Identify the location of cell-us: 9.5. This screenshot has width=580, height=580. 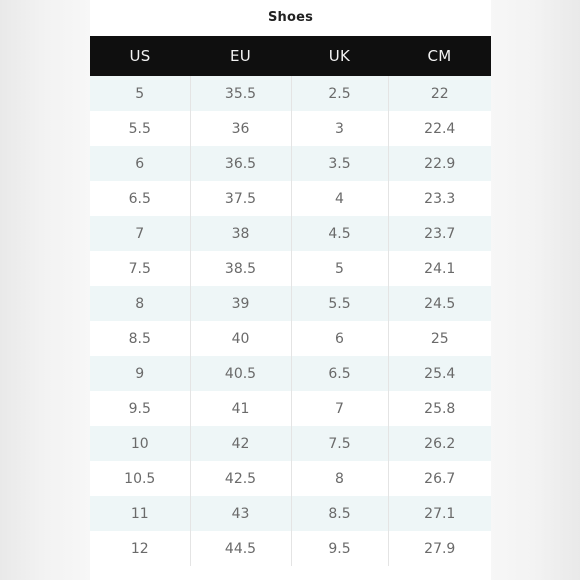
(139, 408).